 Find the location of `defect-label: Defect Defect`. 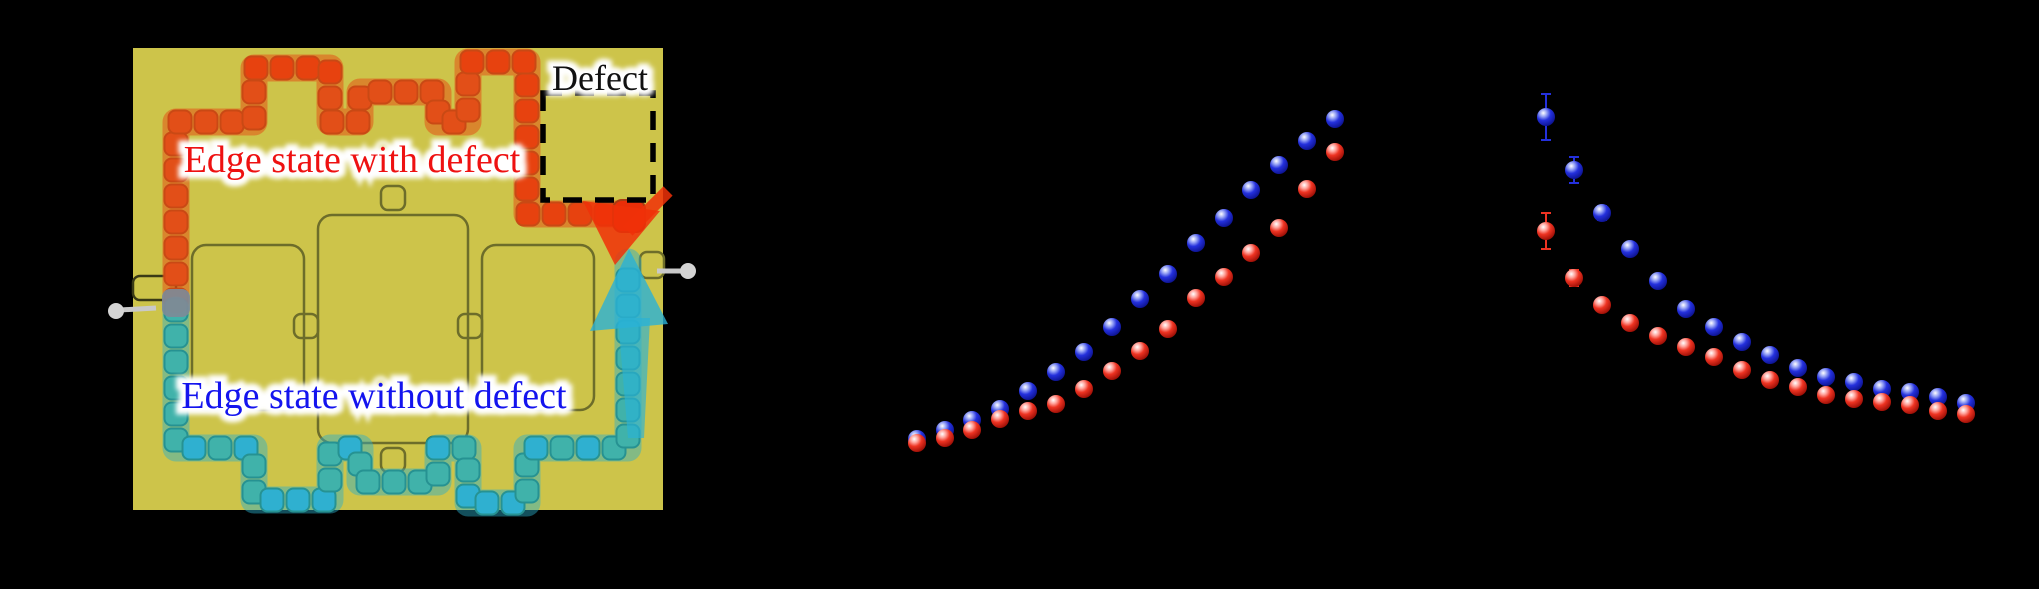

defect-label: Defect Defect is located at coordinates (600, 78).